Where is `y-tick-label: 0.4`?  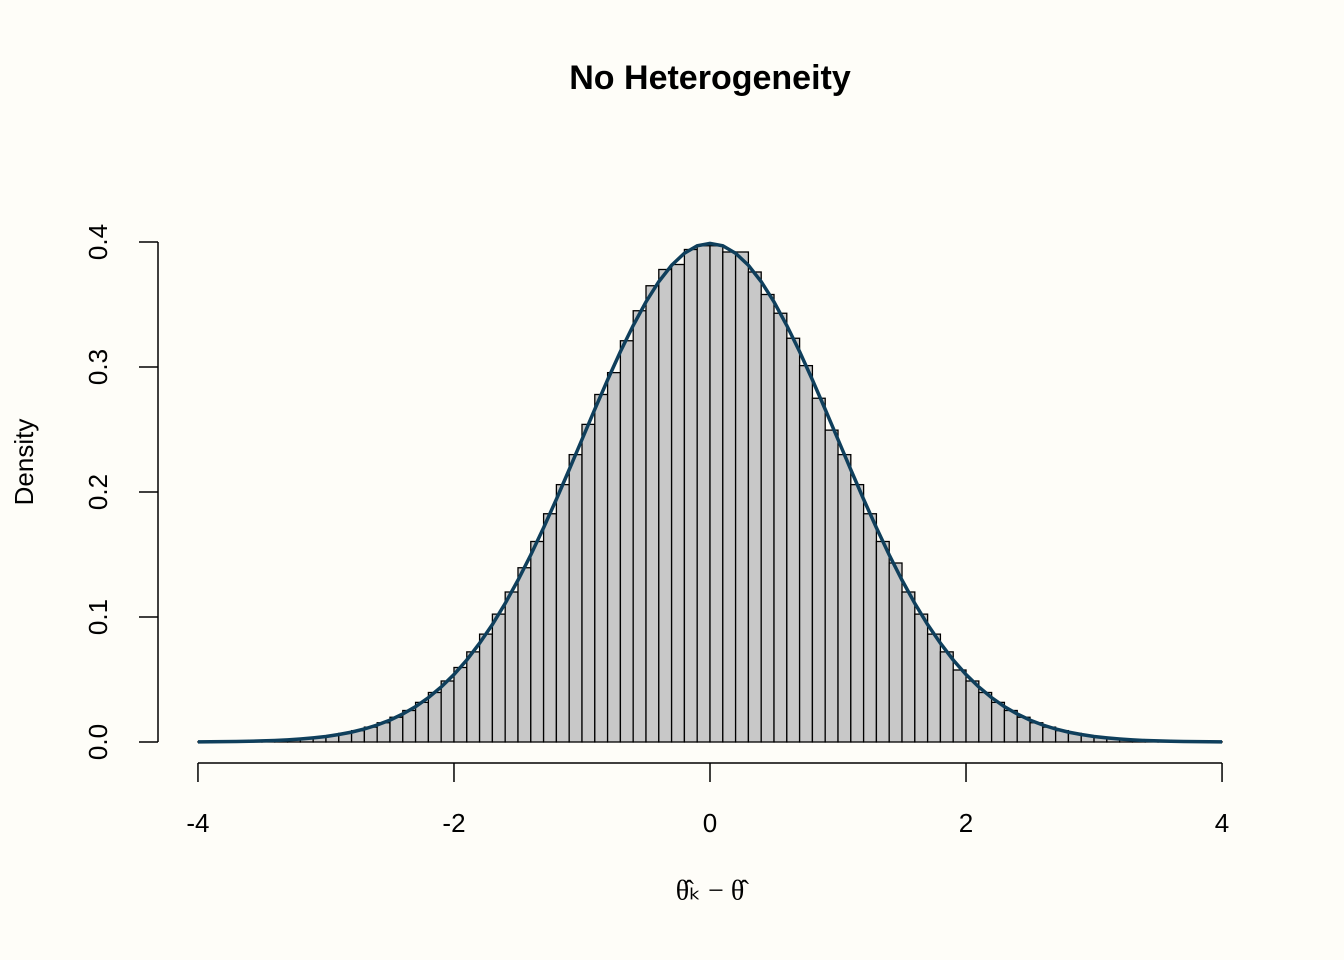
y-tick-label: 0.4 is located at coordinates (98, 242).